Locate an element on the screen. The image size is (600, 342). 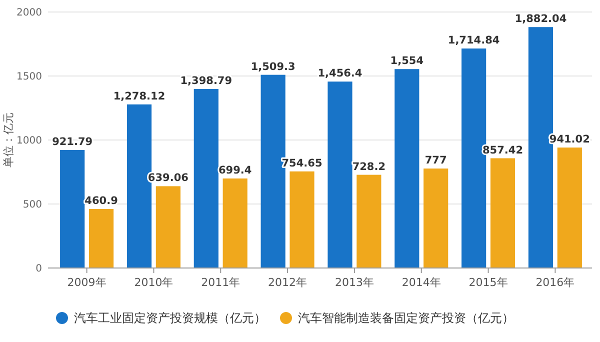
y-tick-label: 0 is located at coordinates (39, 269).